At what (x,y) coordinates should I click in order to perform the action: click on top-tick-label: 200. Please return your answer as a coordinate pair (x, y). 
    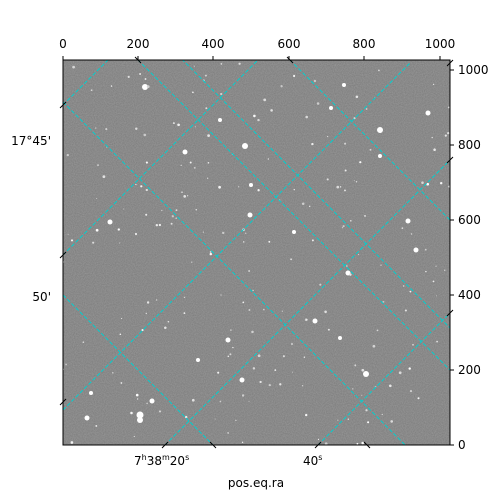
    Looking at the image, I should click on (138, 44).